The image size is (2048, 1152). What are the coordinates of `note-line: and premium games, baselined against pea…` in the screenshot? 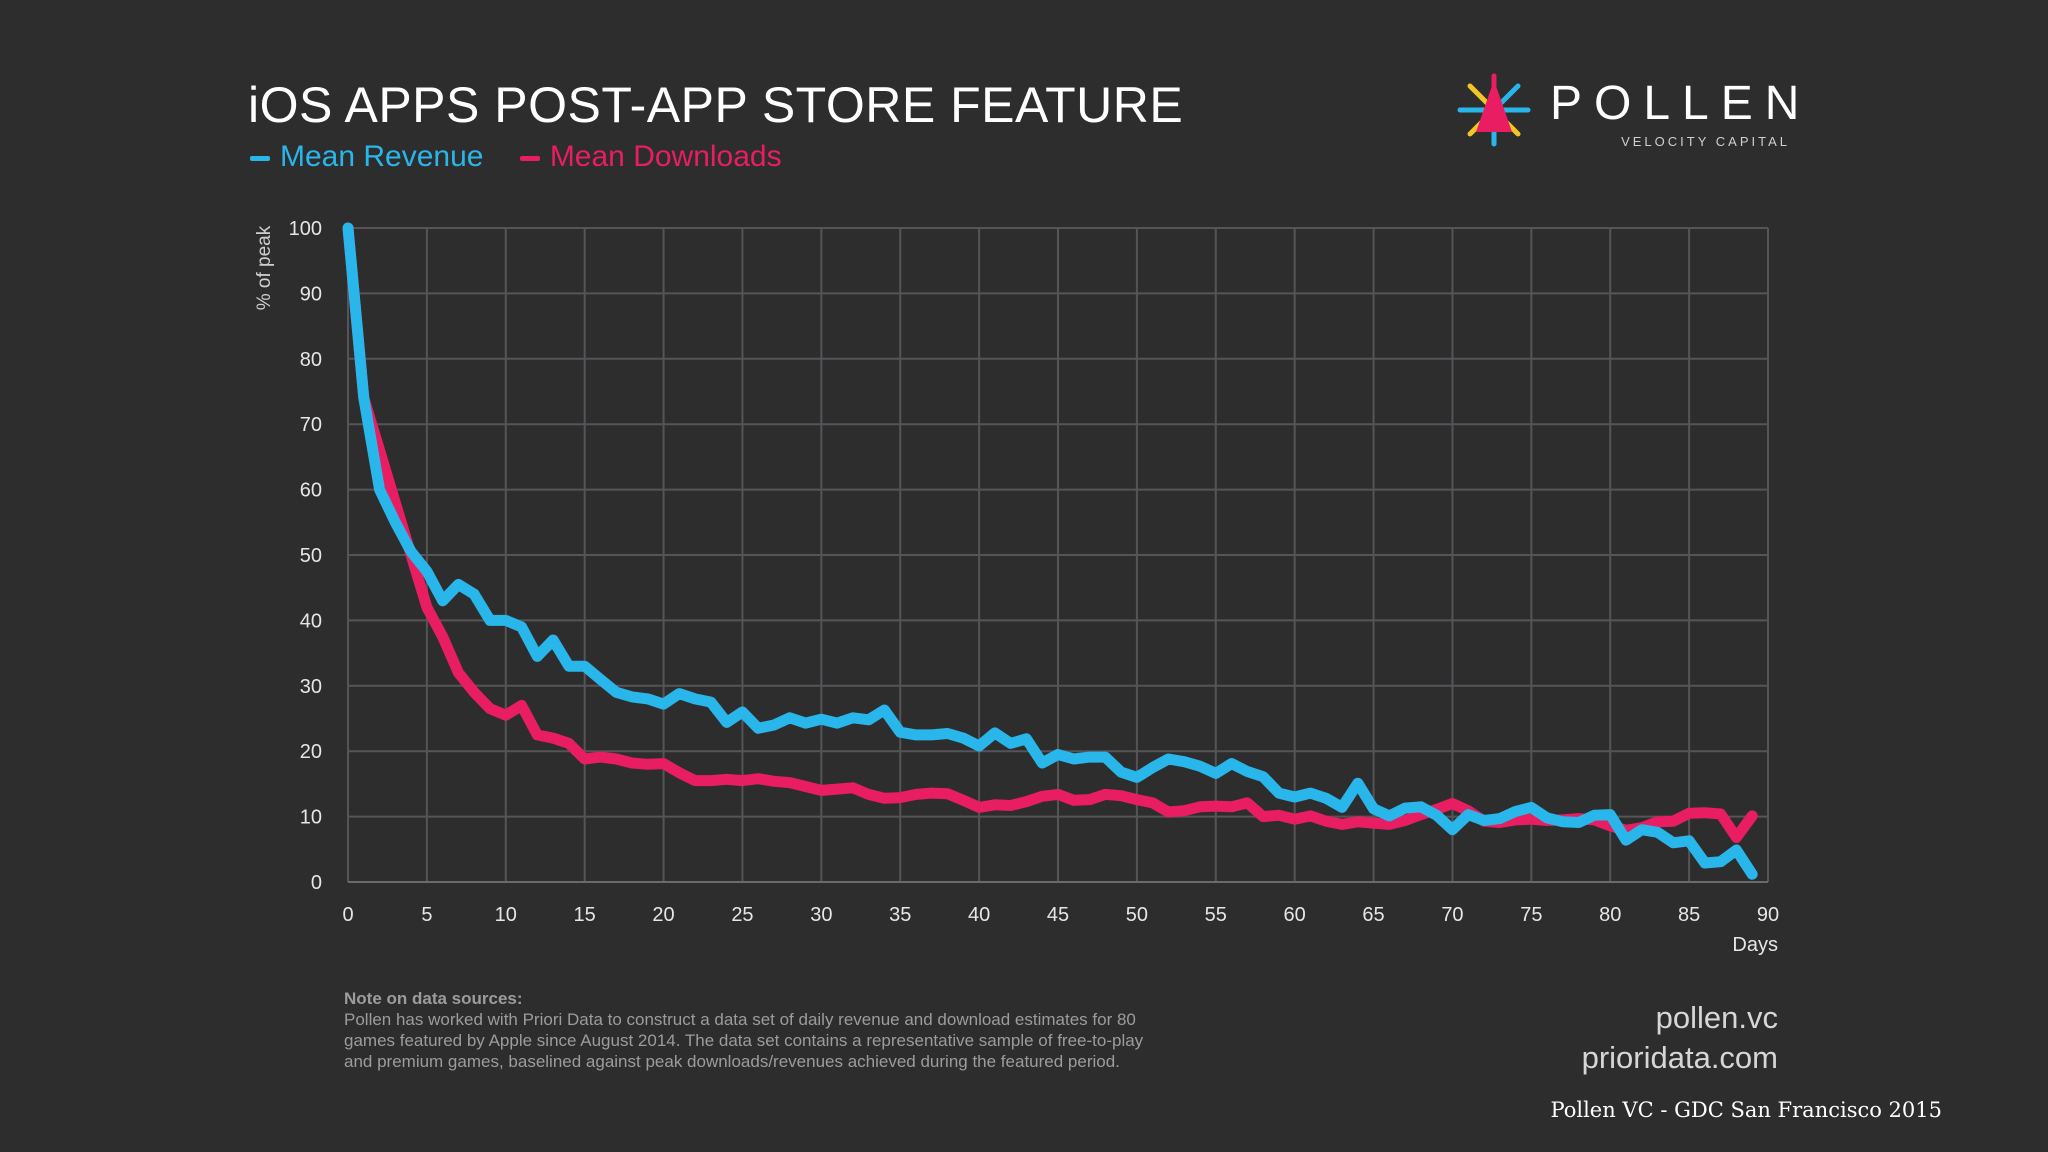 It's located at (732, 1061).